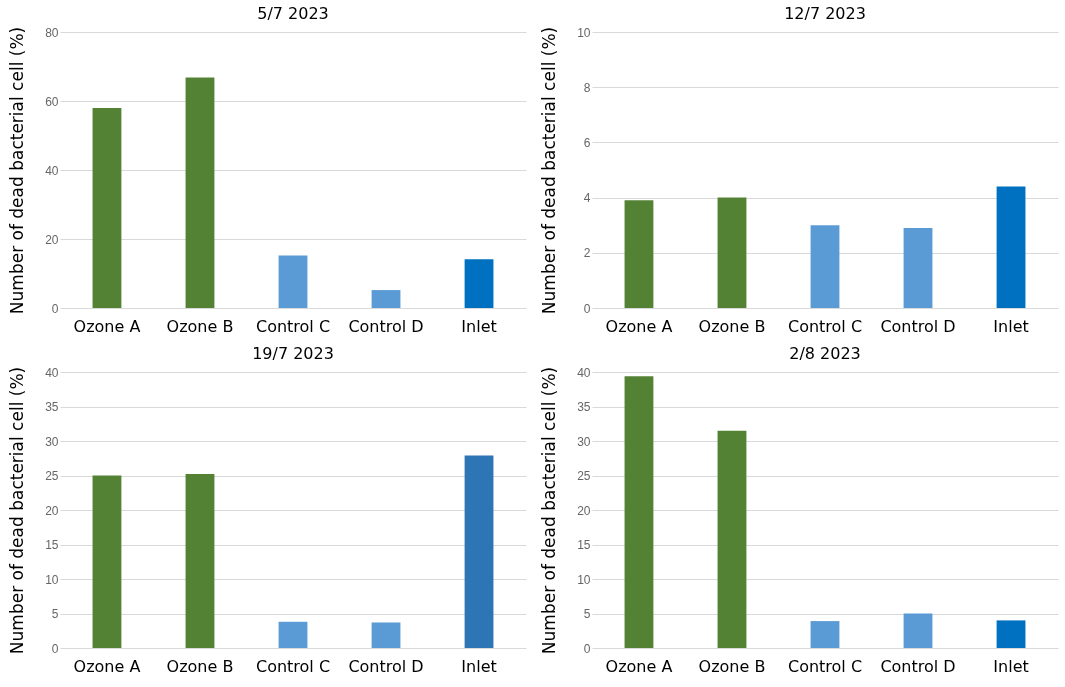  What do you see at coordinates (587, 253) in the screenshot?
I see `y-tick-label: 2` at bounding box center [587, 253].